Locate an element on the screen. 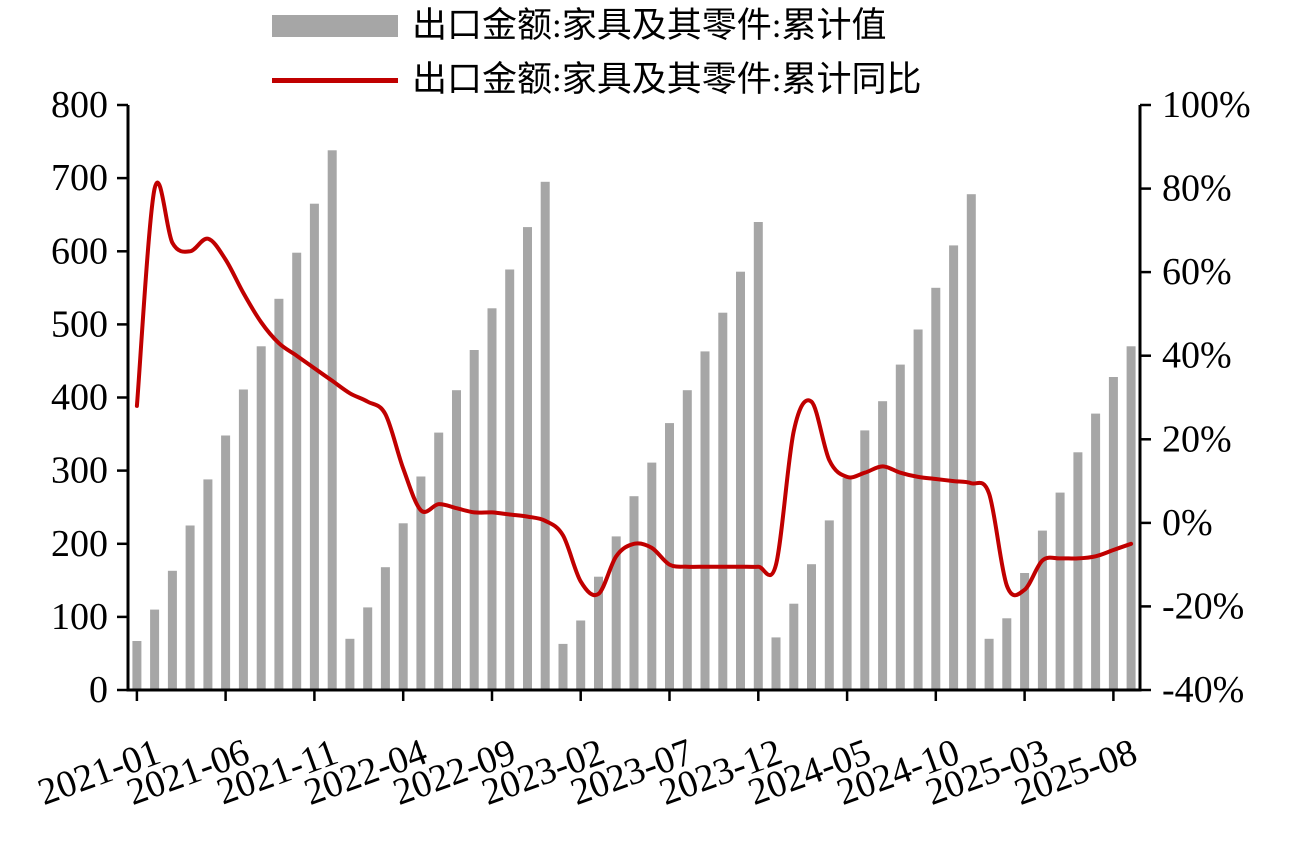 The width and height of the screenshot is (1296, 843). legend-item-line-series: 出口金额:家具及其零件:累计同比 is located at coordinates (596, 80).